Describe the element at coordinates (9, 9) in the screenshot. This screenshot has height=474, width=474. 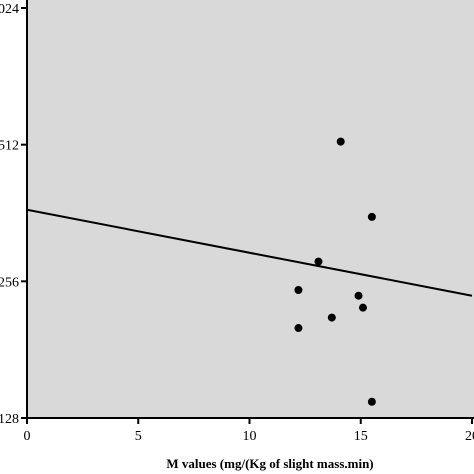
I see `y-tick-label: 1024` at that location.